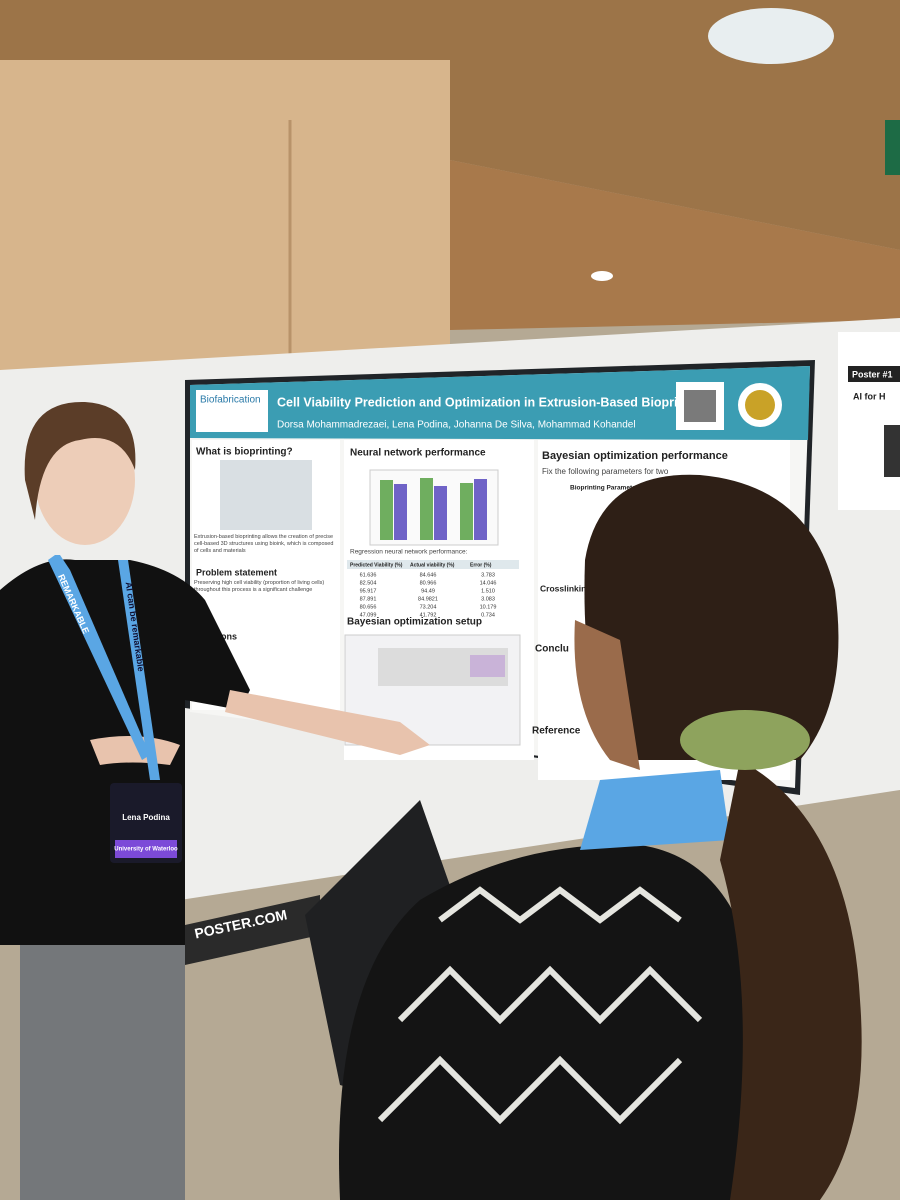  I want to click on table-cell: 41.792, so click(428, 615).